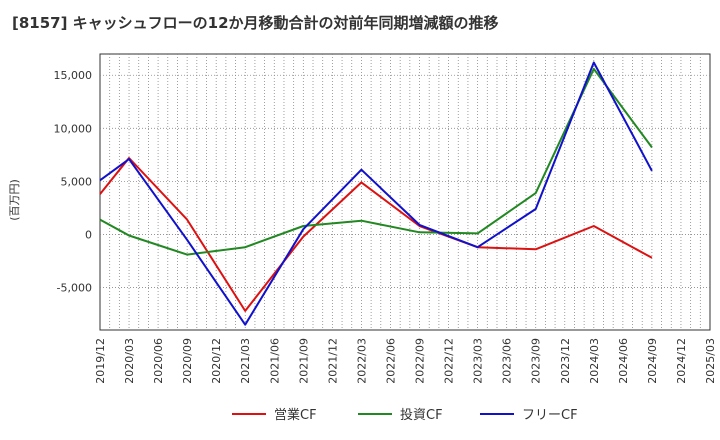 The width and height of the screenshot is (720, 440). I want to click on x-tick-label: 2020/06, so click(158, 361).